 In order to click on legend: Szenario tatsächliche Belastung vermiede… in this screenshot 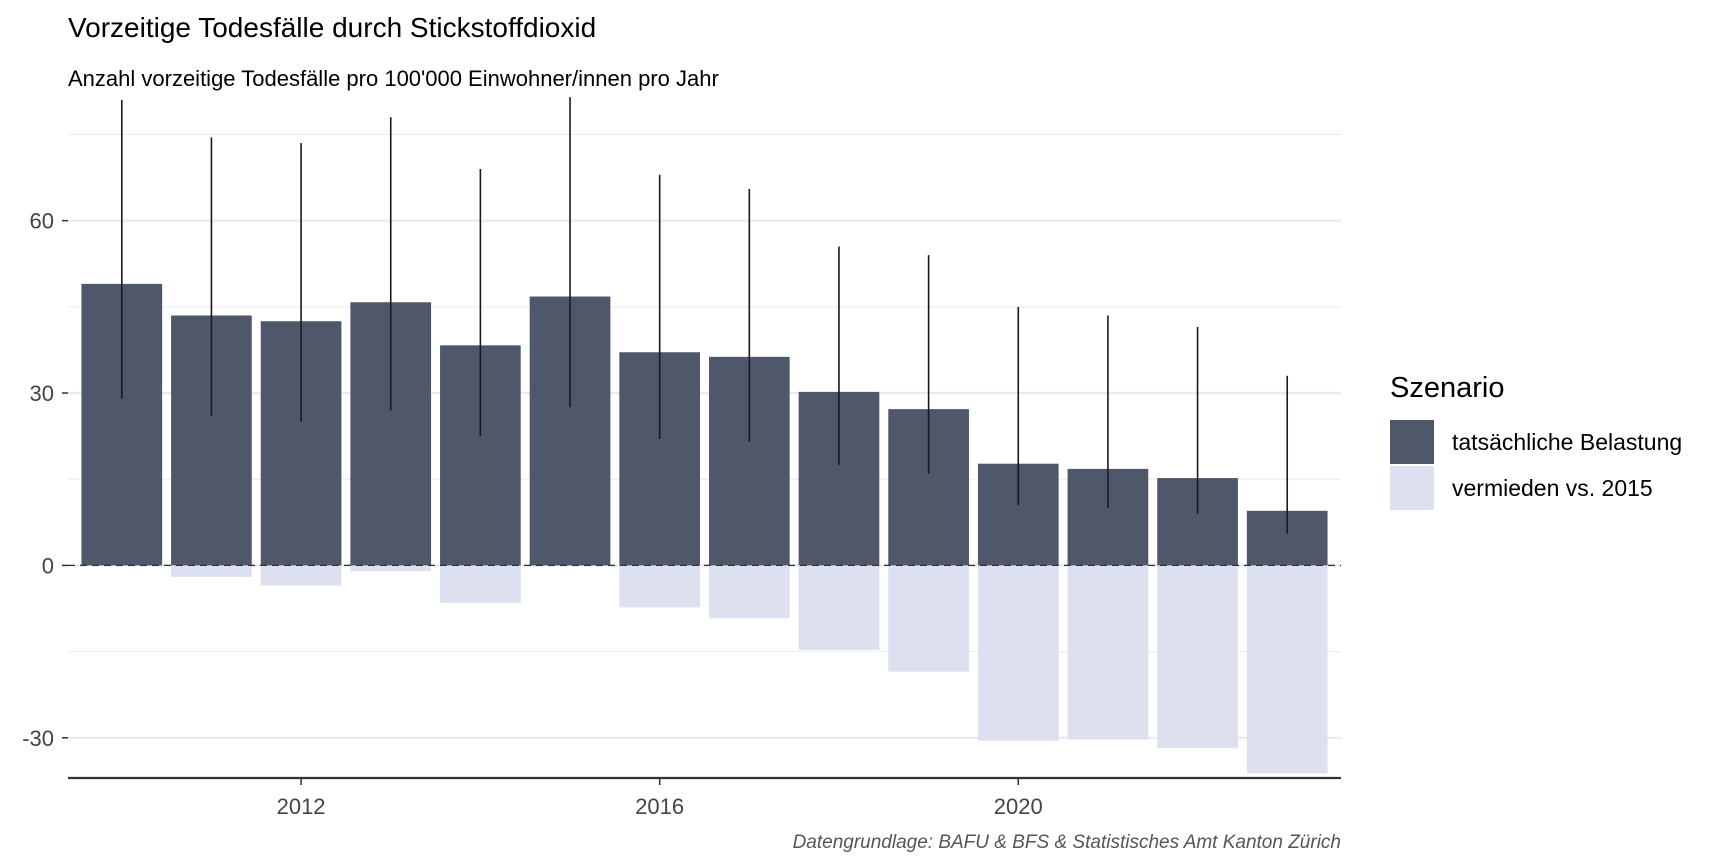, I will do `click(1536, 441)`.